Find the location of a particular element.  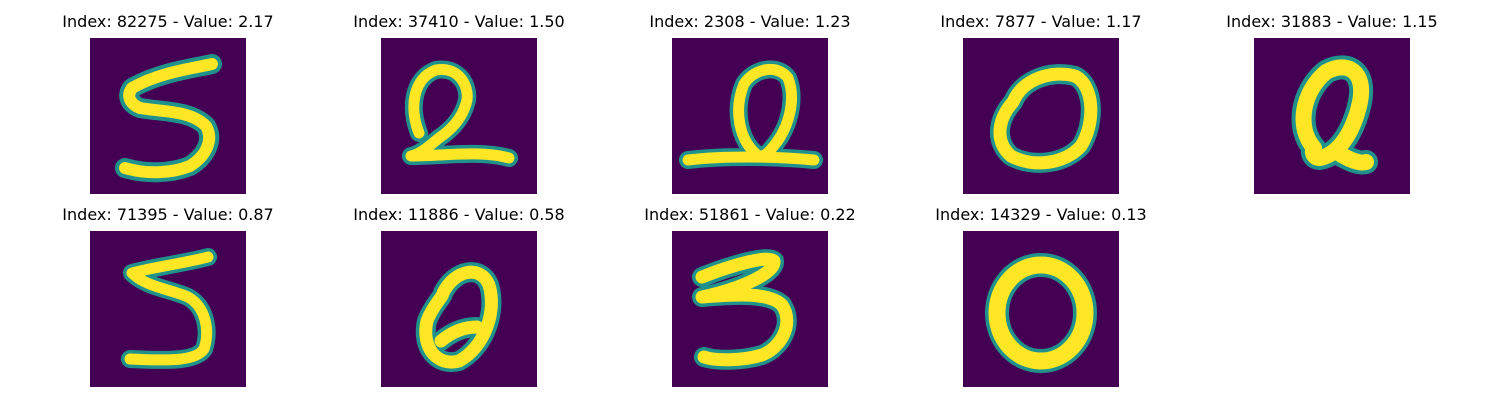

image-panel: Index: 37410 - Value: 1.50 is located at coordinates (459, 105).